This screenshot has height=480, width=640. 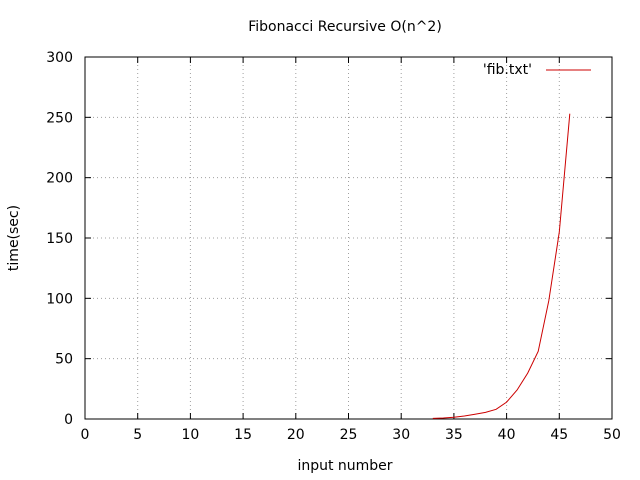 I want to click on x-tick-label: 15, so click(x=243, y=435).